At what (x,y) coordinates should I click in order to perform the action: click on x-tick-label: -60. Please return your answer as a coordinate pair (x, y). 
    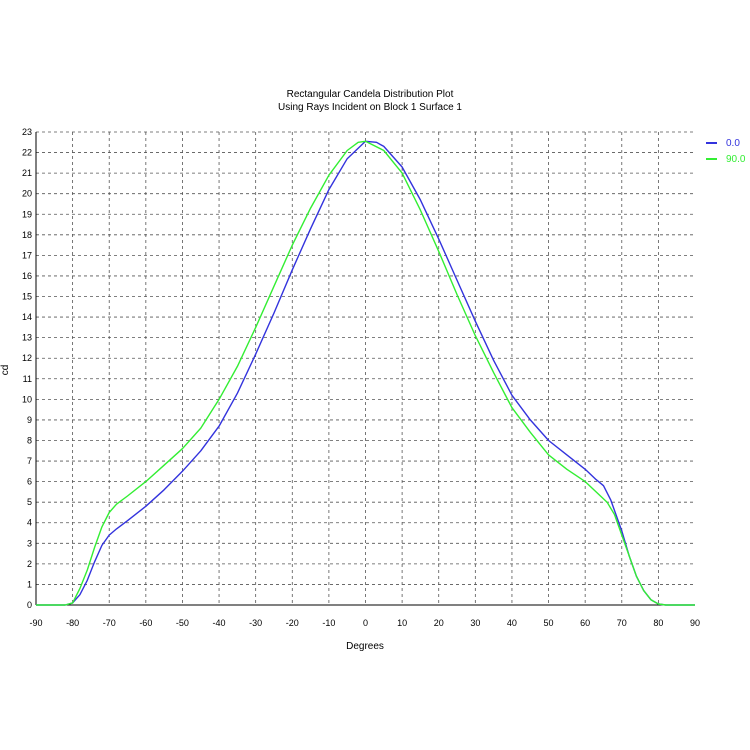
    Looking at the image, I should click on (145, 623).